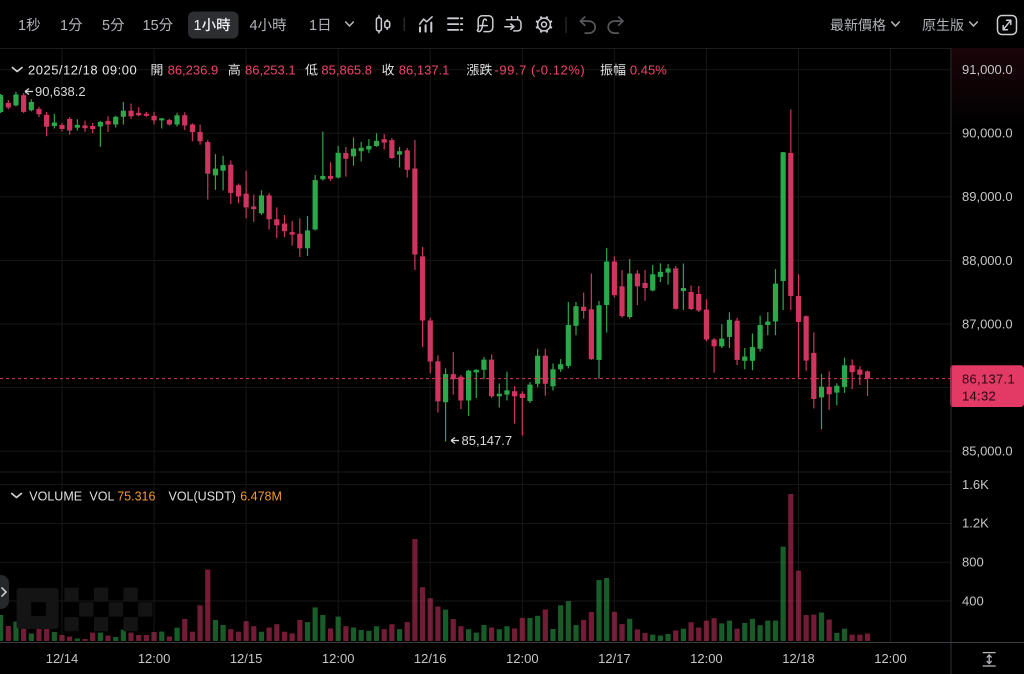  Describe the element at coordinates (101, 497) in the screenshot. I see `svg-text: VOL` at that location.